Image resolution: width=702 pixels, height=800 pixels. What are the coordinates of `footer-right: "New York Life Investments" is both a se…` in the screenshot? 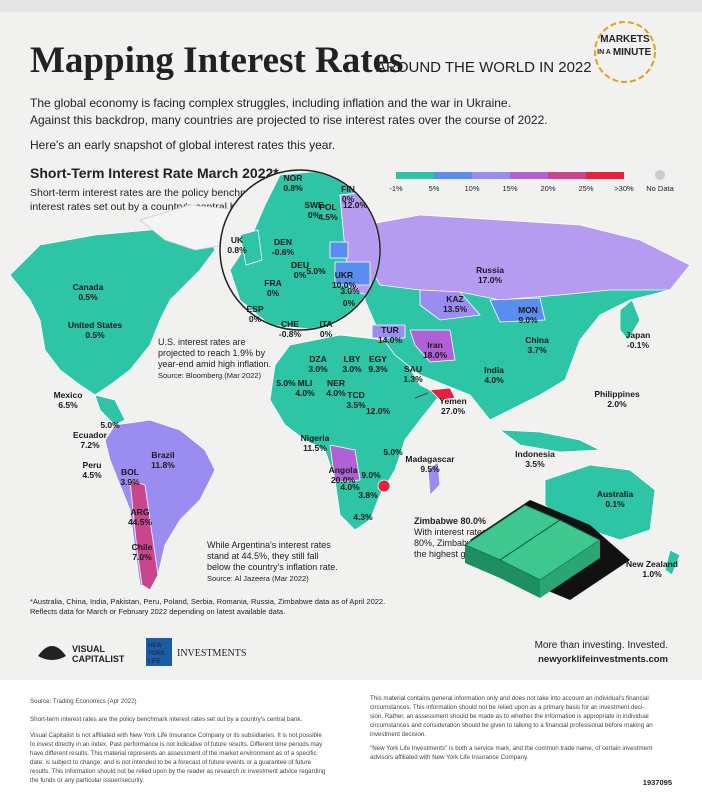 It's located at (511, 748).